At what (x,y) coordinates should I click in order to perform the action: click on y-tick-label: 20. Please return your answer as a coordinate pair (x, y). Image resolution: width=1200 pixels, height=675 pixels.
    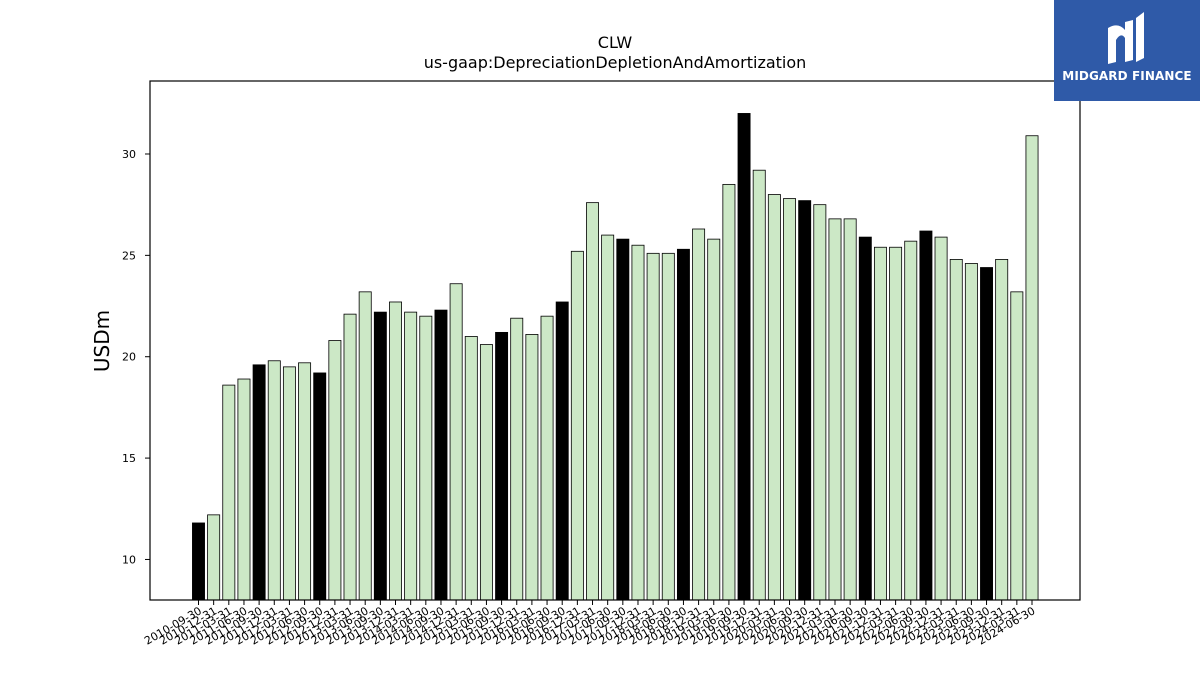
    Looking at the image, I should click on (129, 357).